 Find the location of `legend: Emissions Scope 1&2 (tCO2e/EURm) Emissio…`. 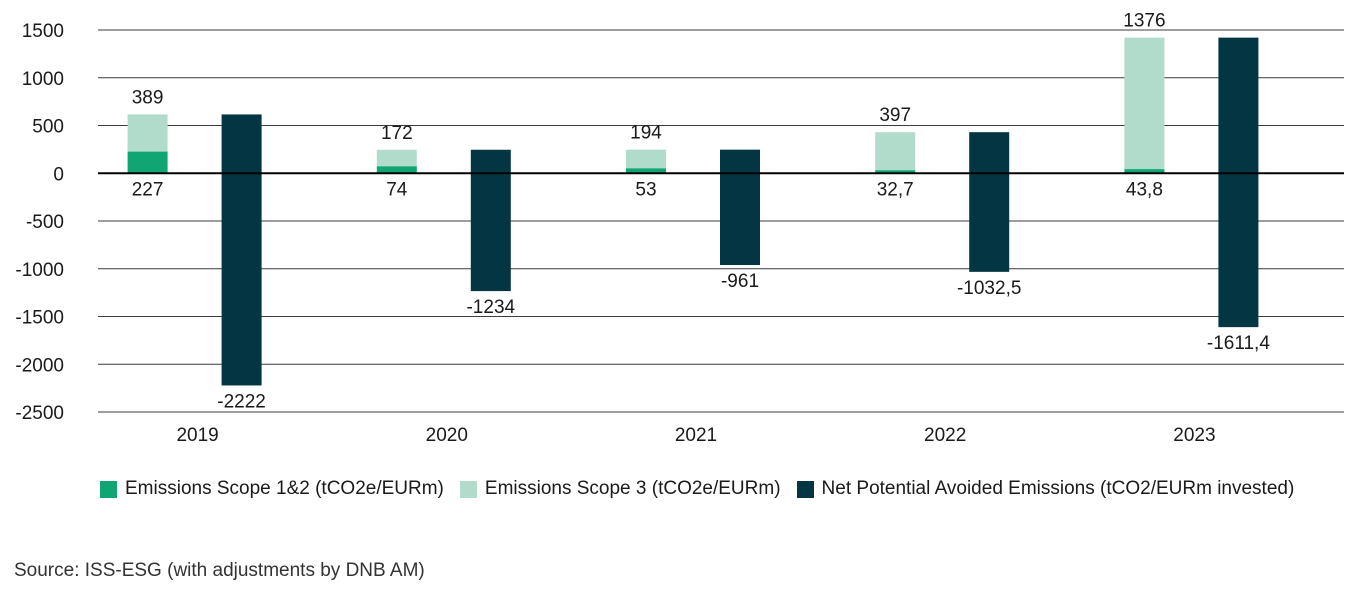

legend: Emissions Scope 1&2 (tCO2e/EURm) Emissio… is located at coordinates (697, 489).